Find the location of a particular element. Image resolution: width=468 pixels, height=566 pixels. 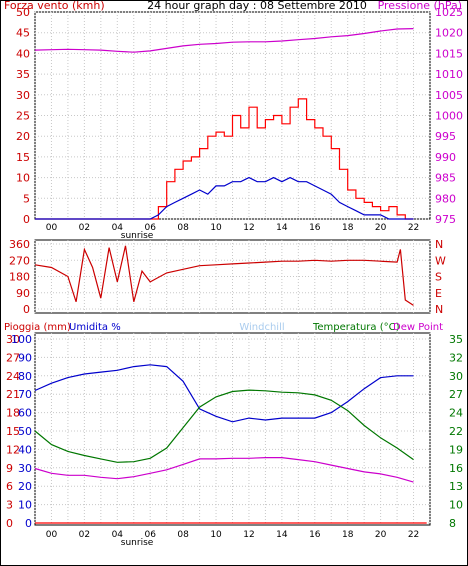

rain-tick-label: 21 is located at coordinates (13, 394).